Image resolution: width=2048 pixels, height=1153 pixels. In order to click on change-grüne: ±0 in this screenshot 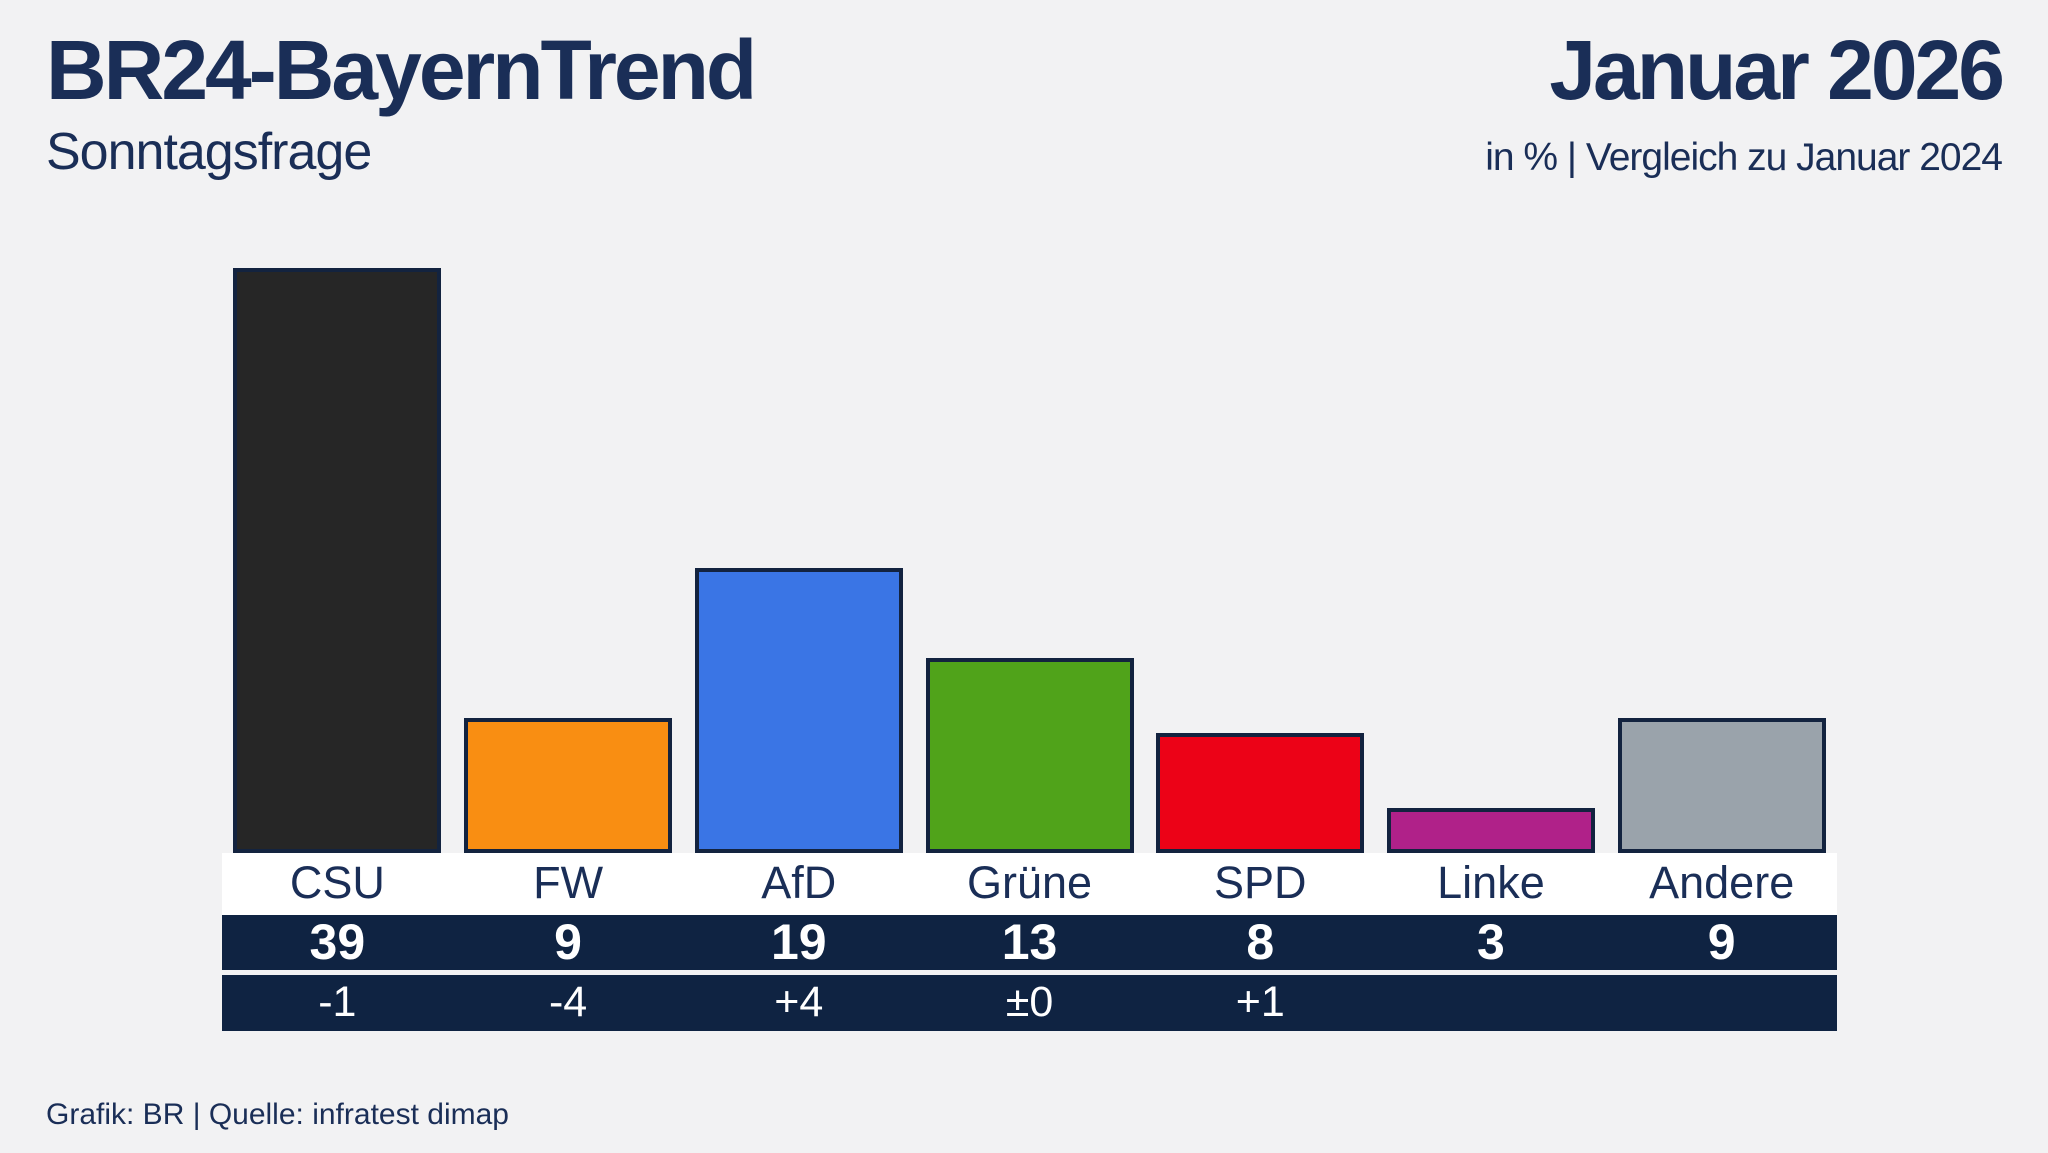, I will do `click(1029, 1002)`.